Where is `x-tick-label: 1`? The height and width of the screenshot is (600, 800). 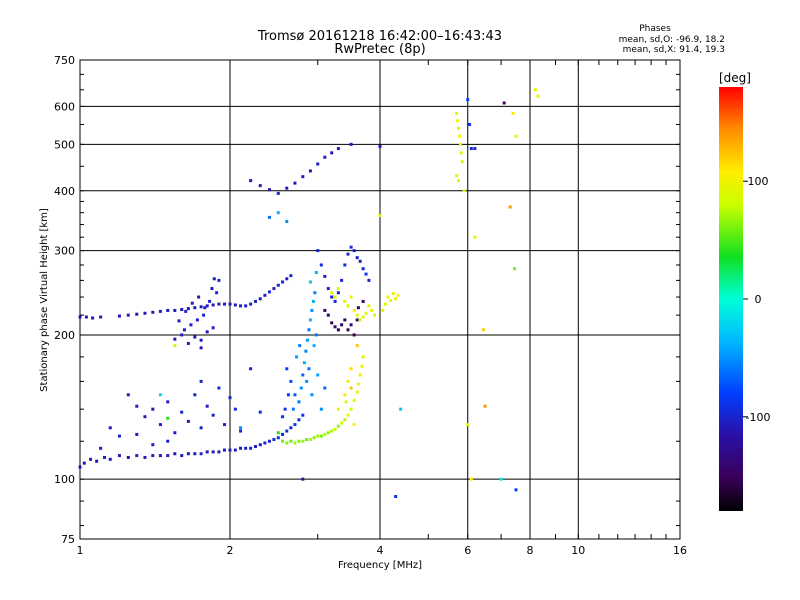 x-tick-label: 1 is located at coordinates (80, 550).